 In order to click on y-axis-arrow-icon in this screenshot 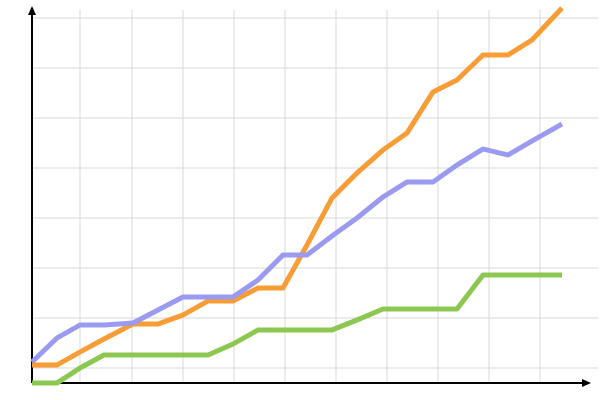, I will do `click(32, 10)`.